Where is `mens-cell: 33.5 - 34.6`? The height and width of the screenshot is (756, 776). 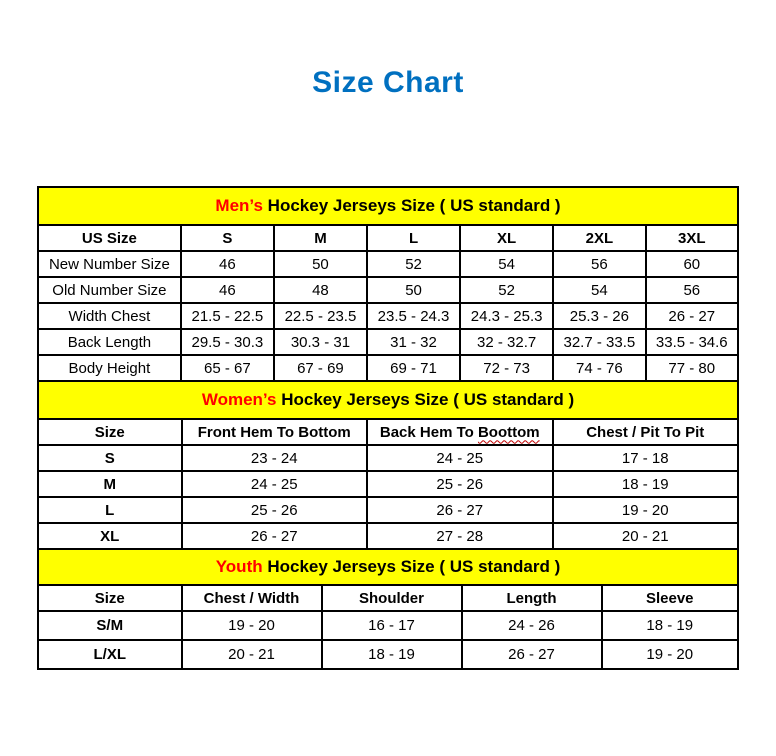
mens-cell: 33.5 - 34.6 is located at coordinates (692, 342).